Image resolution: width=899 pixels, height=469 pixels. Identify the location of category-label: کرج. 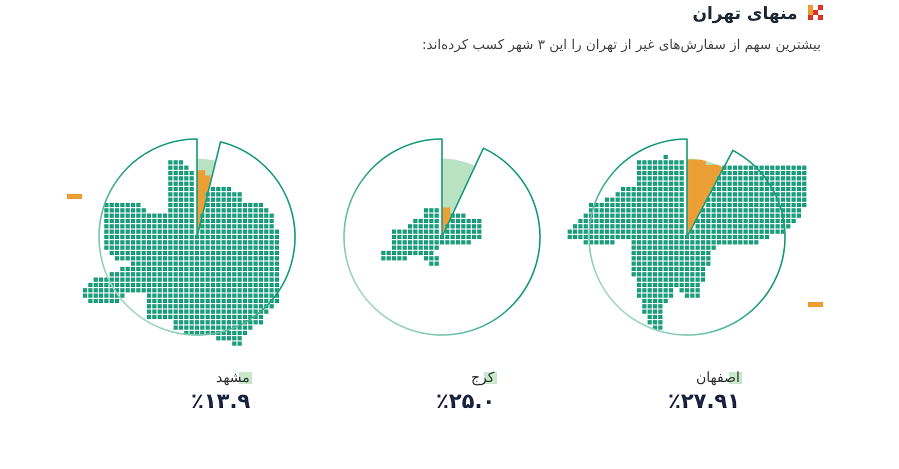
(483, 378).